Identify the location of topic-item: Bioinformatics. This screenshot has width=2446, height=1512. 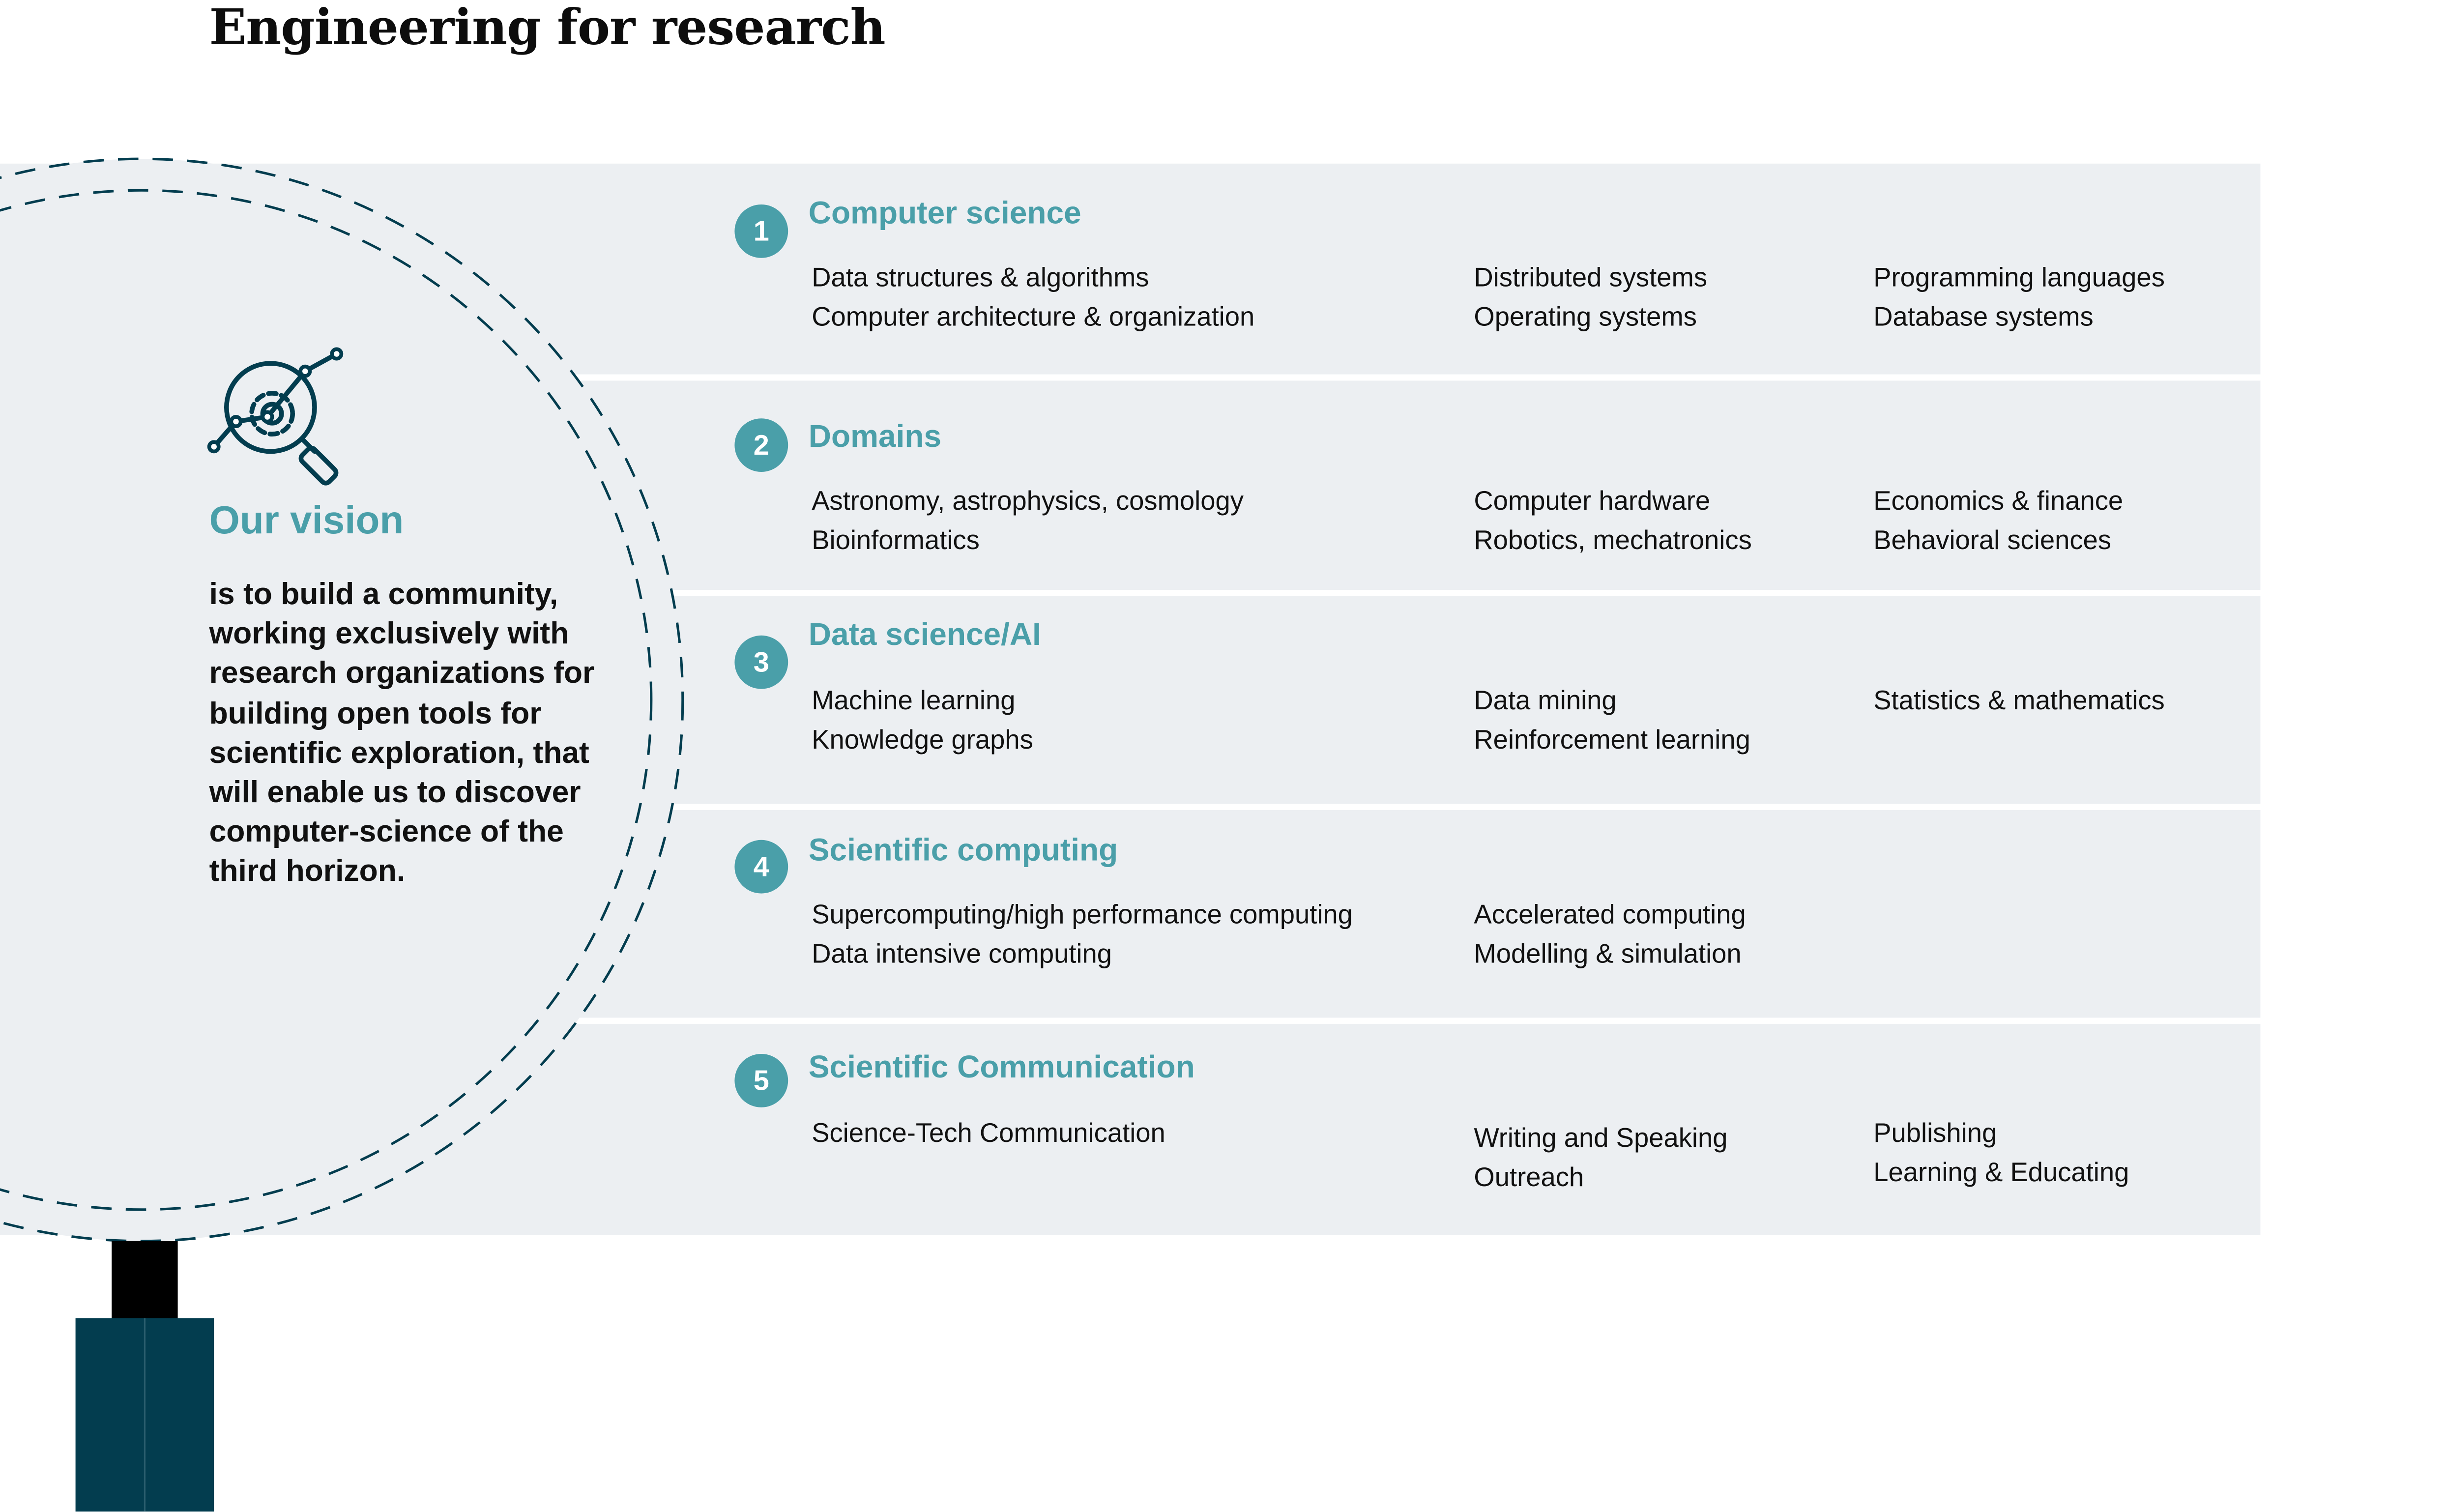
(896, 540).